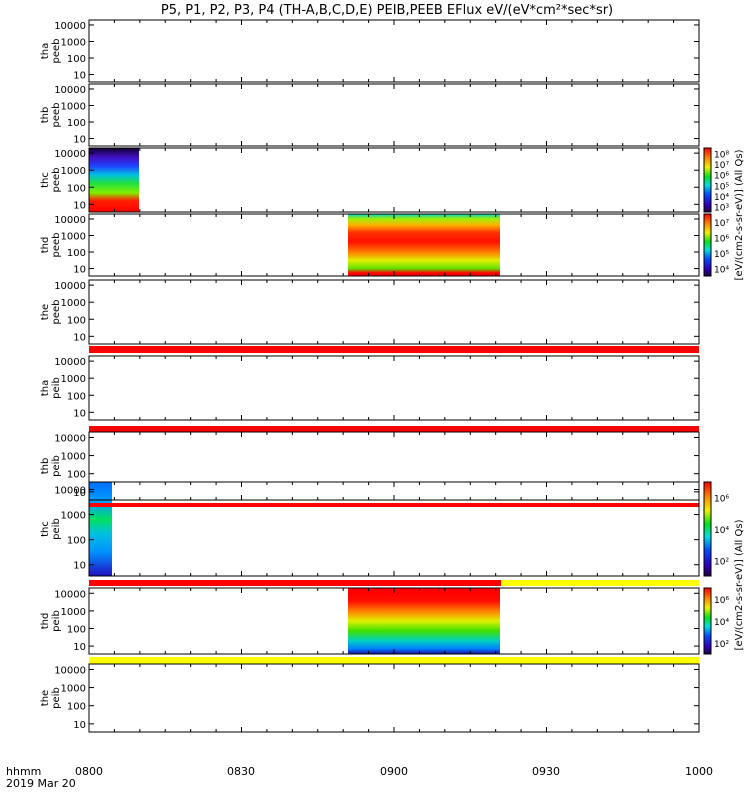 The height and width of the screenshot is (804, 750). What do you see at coordinates (394, 771) in the screenshot?
I see `time-tick-label: 0900` at bounding box center [394, 771].